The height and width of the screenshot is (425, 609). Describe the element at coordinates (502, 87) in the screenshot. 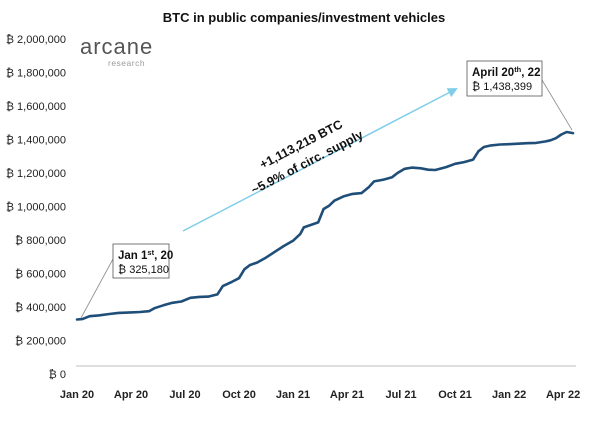

I see `end-annotation-value: ₿ 1,438,399` at that location.